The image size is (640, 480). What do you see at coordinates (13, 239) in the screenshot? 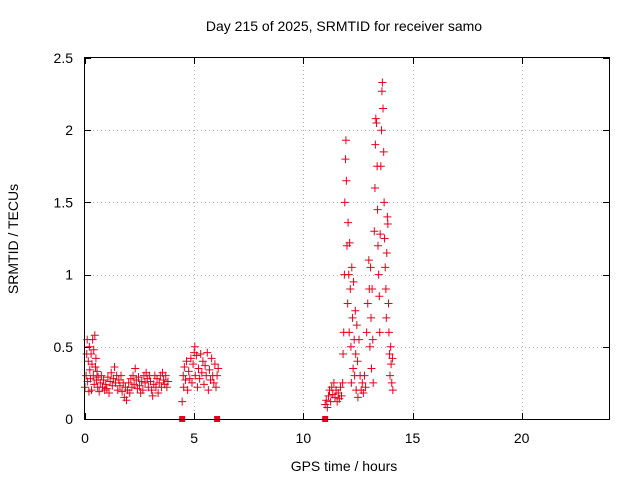
I see `y-axis-title: SRMTID / TECUs` at bounding box center [13, 239].